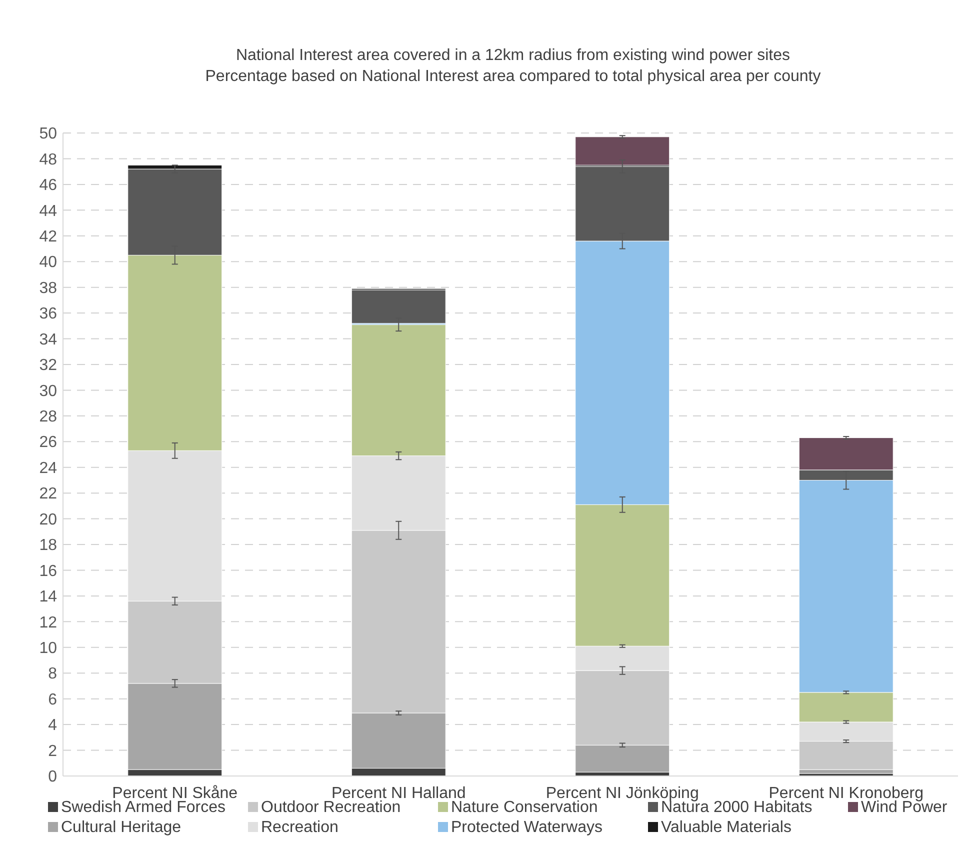 The image size is (970, 842). What do you see at coordinates (48, 211) in the screenshot?
I see `y-tick-label: 44` at bounding box center [48, 211].